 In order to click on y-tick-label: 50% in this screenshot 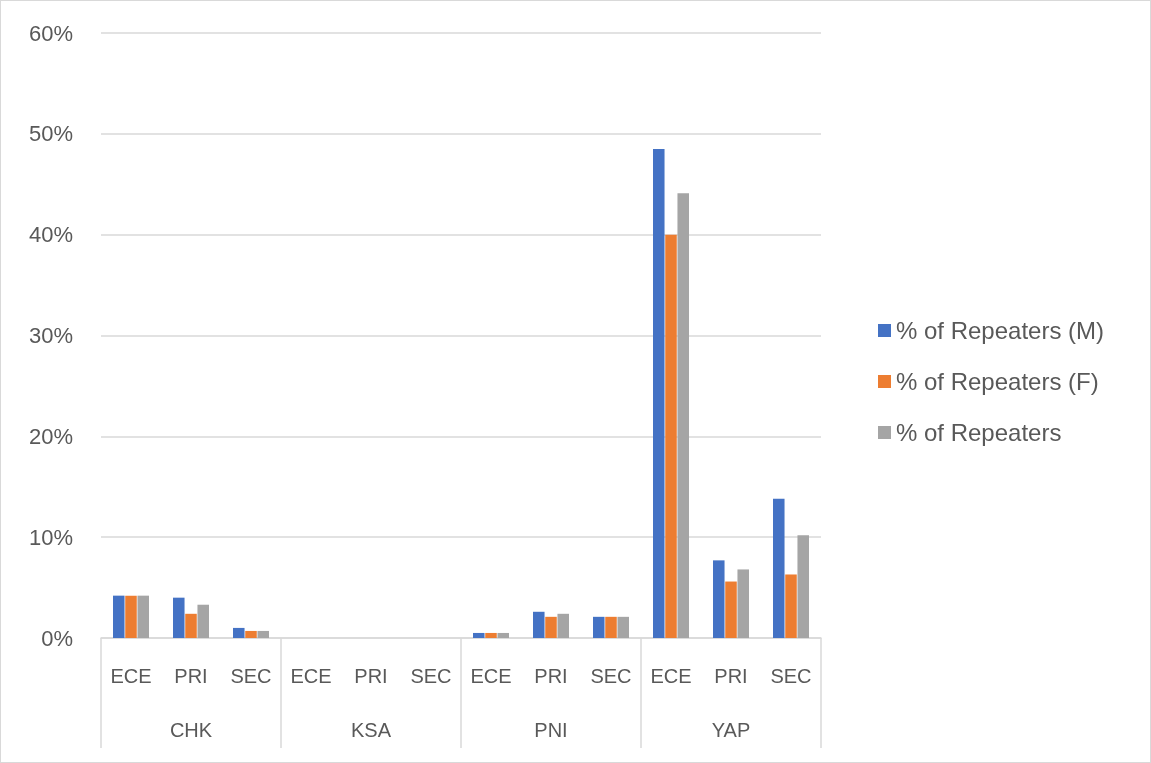, I will do `click(50, 134)`.